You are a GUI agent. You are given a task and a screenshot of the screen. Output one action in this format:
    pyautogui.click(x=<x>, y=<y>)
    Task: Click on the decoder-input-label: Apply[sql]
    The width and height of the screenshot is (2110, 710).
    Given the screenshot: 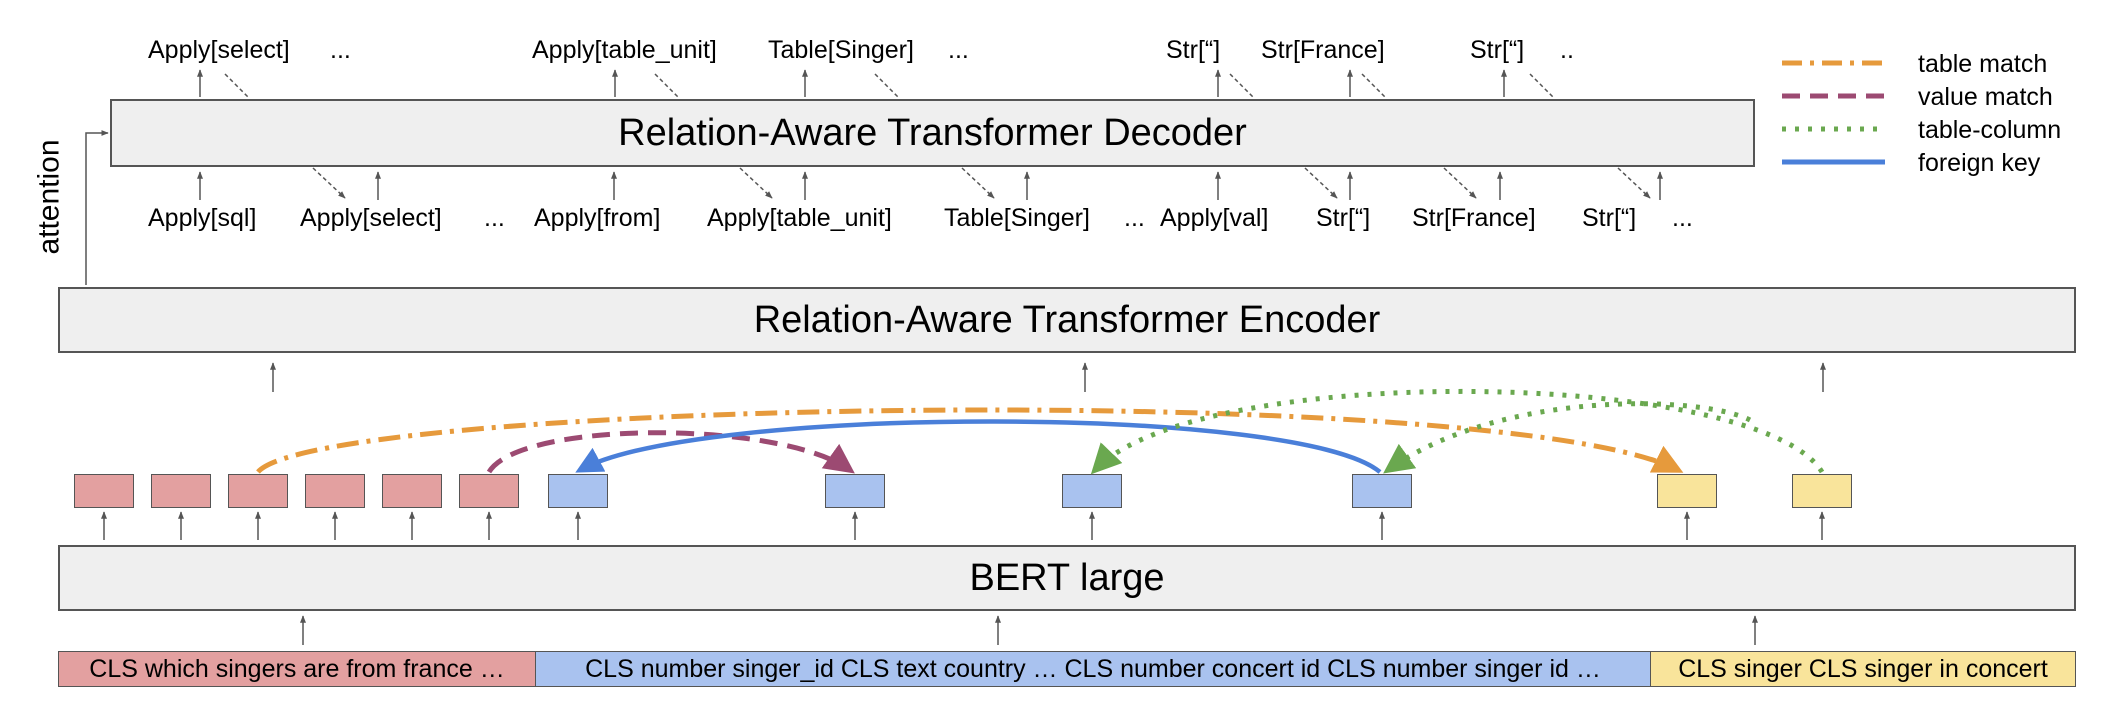 What is the action you would take?
    pyautogui.click(x=202, y=218)
    